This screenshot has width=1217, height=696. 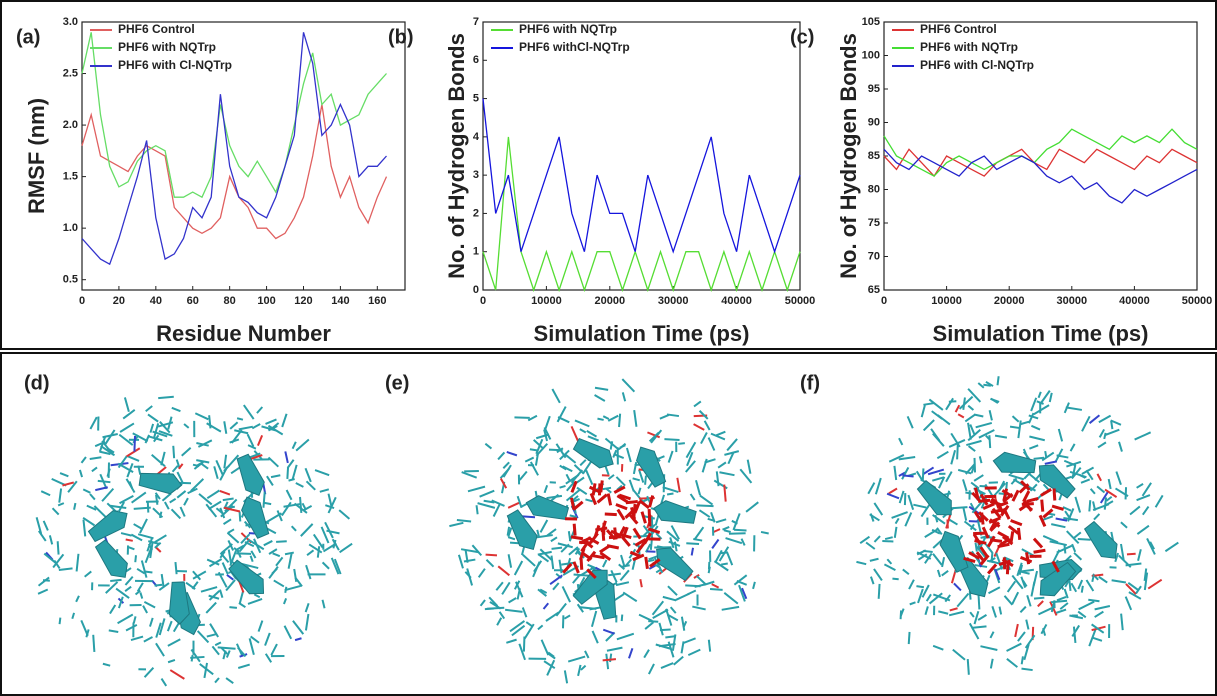 What do you see at coordinates (476, 137) in the screenshot?
I see `y-tick-label: 4` at bounding box center [476, 137].